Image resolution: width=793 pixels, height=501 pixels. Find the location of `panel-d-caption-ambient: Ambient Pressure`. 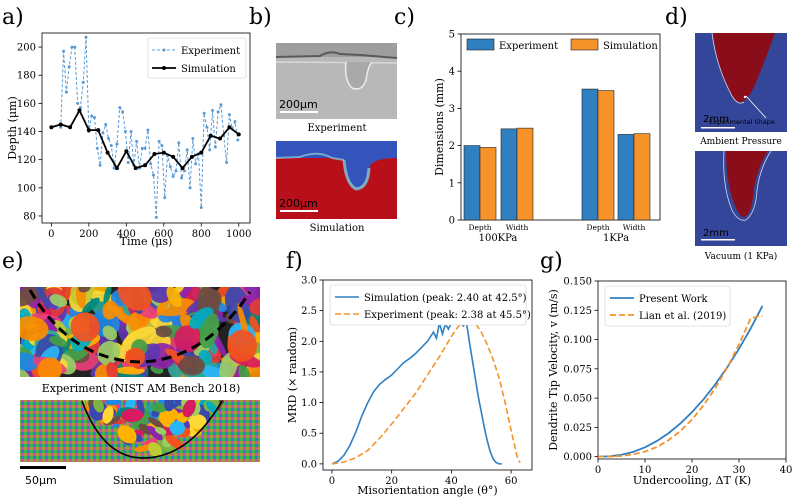

panel-d-caption-ambient: Ambient Pressure is located at coordinates (740, 142).